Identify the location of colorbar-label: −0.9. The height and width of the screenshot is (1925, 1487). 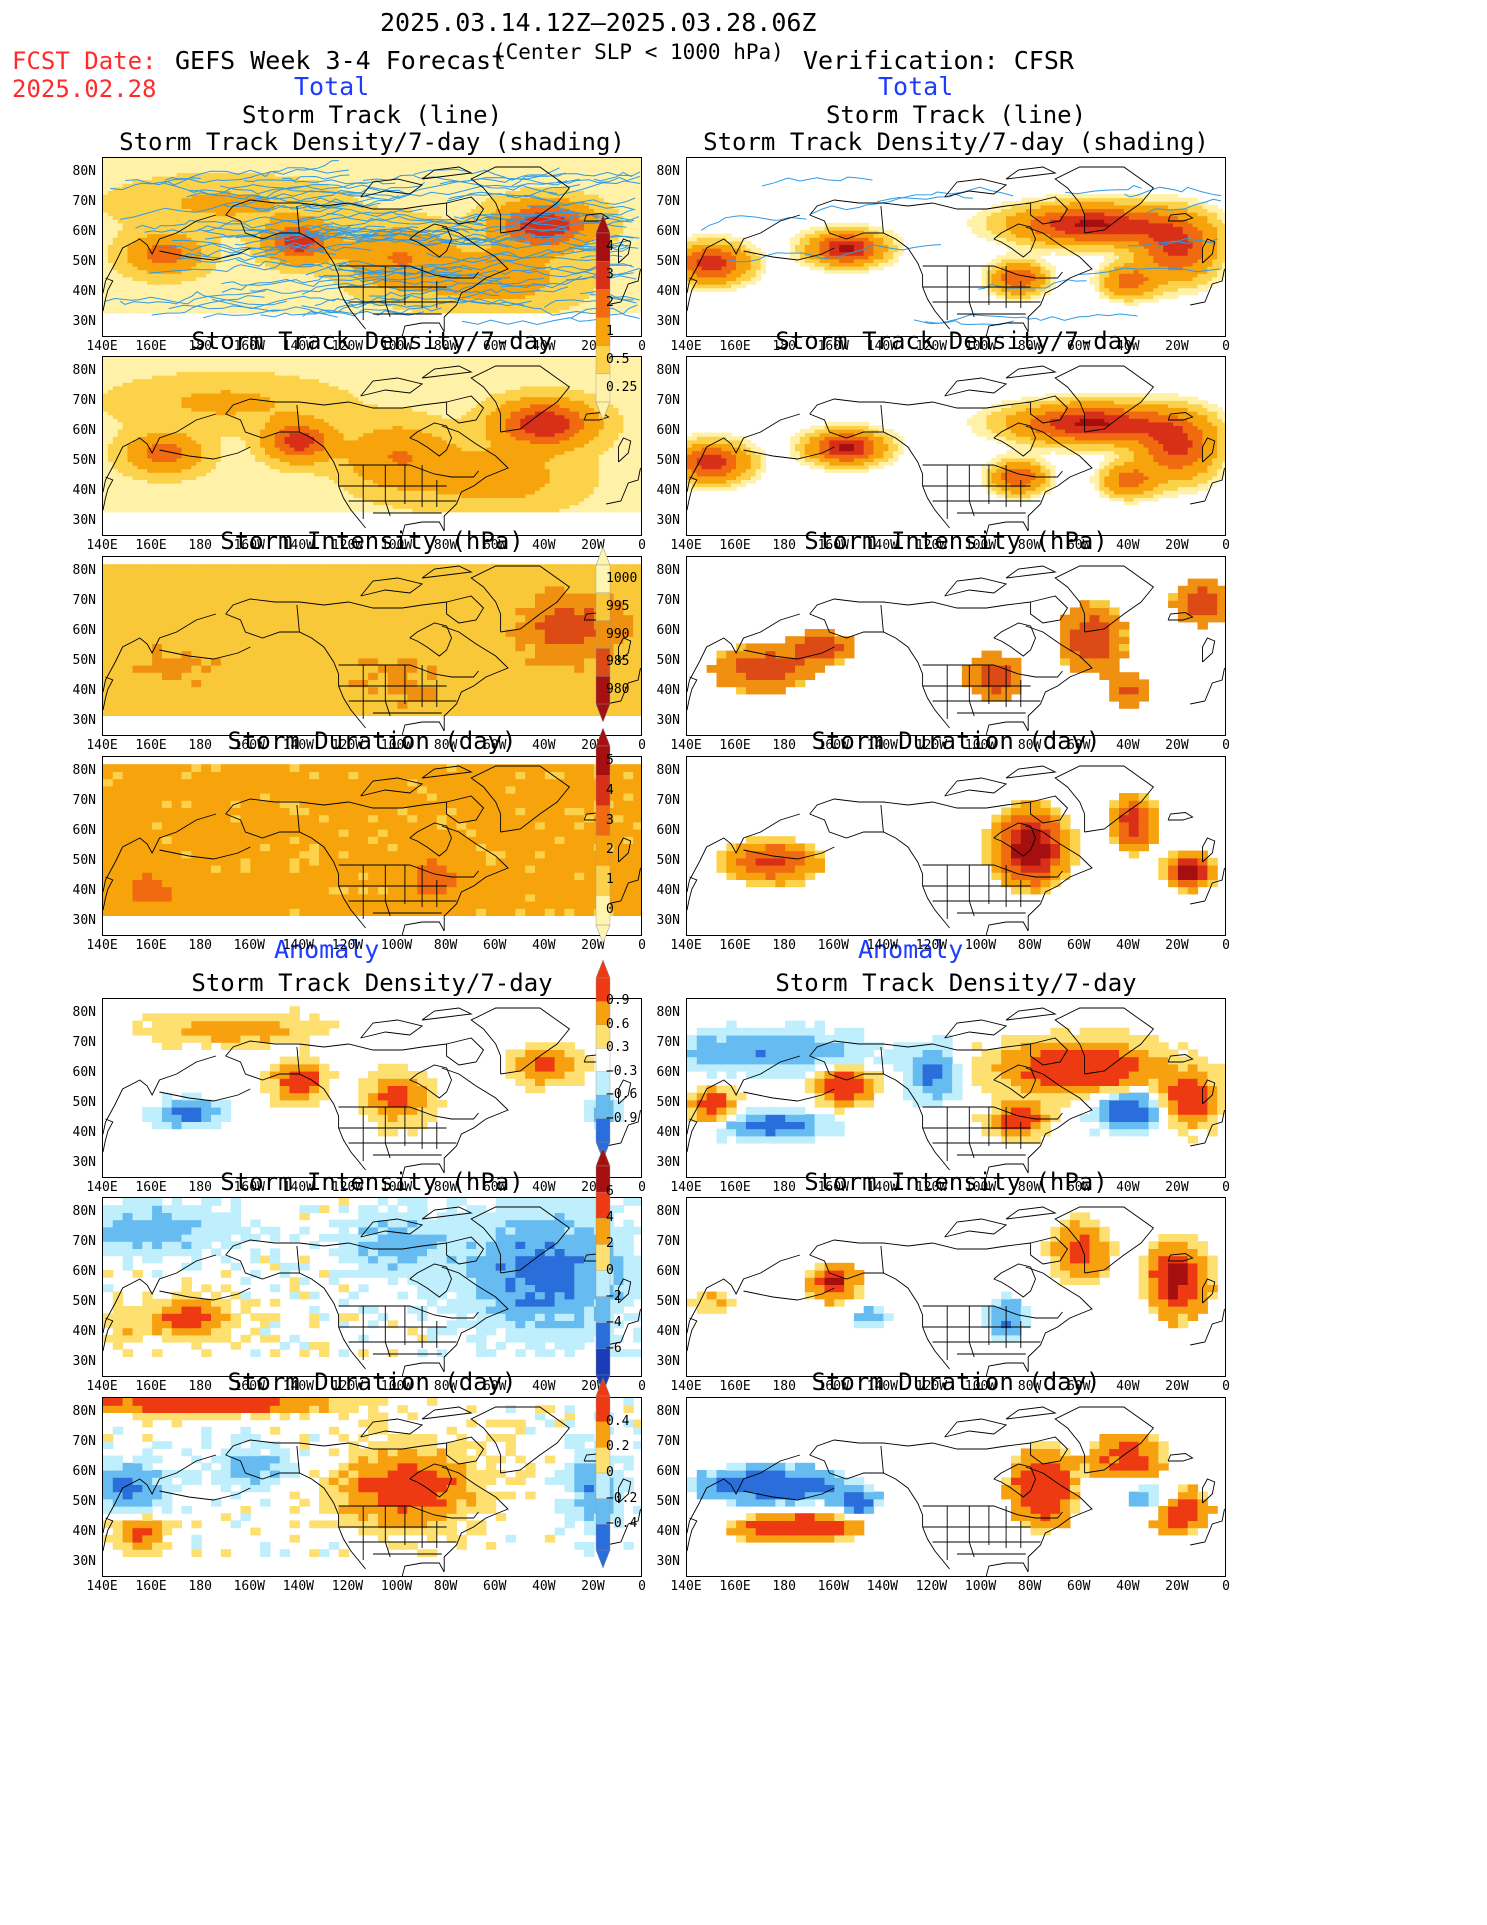
(622, 1118).